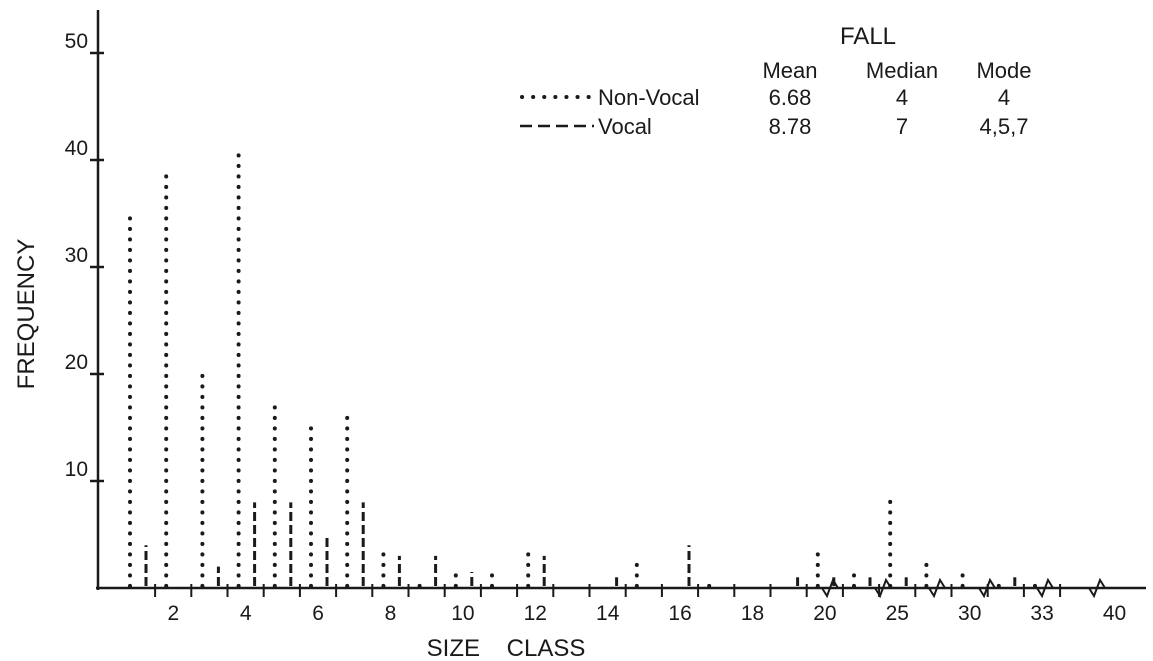  Describe the element at coordinates (76, 148) in the screenshot. I see `y-tick-label-40: 40` at that location.